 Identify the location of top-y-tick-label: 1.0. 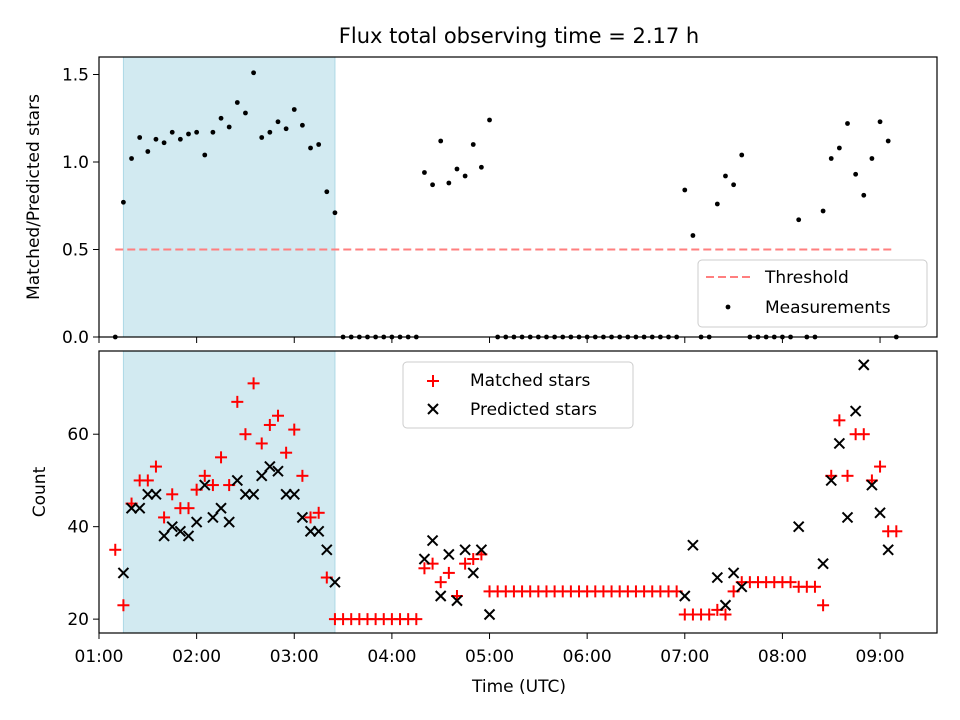
(75, 163).